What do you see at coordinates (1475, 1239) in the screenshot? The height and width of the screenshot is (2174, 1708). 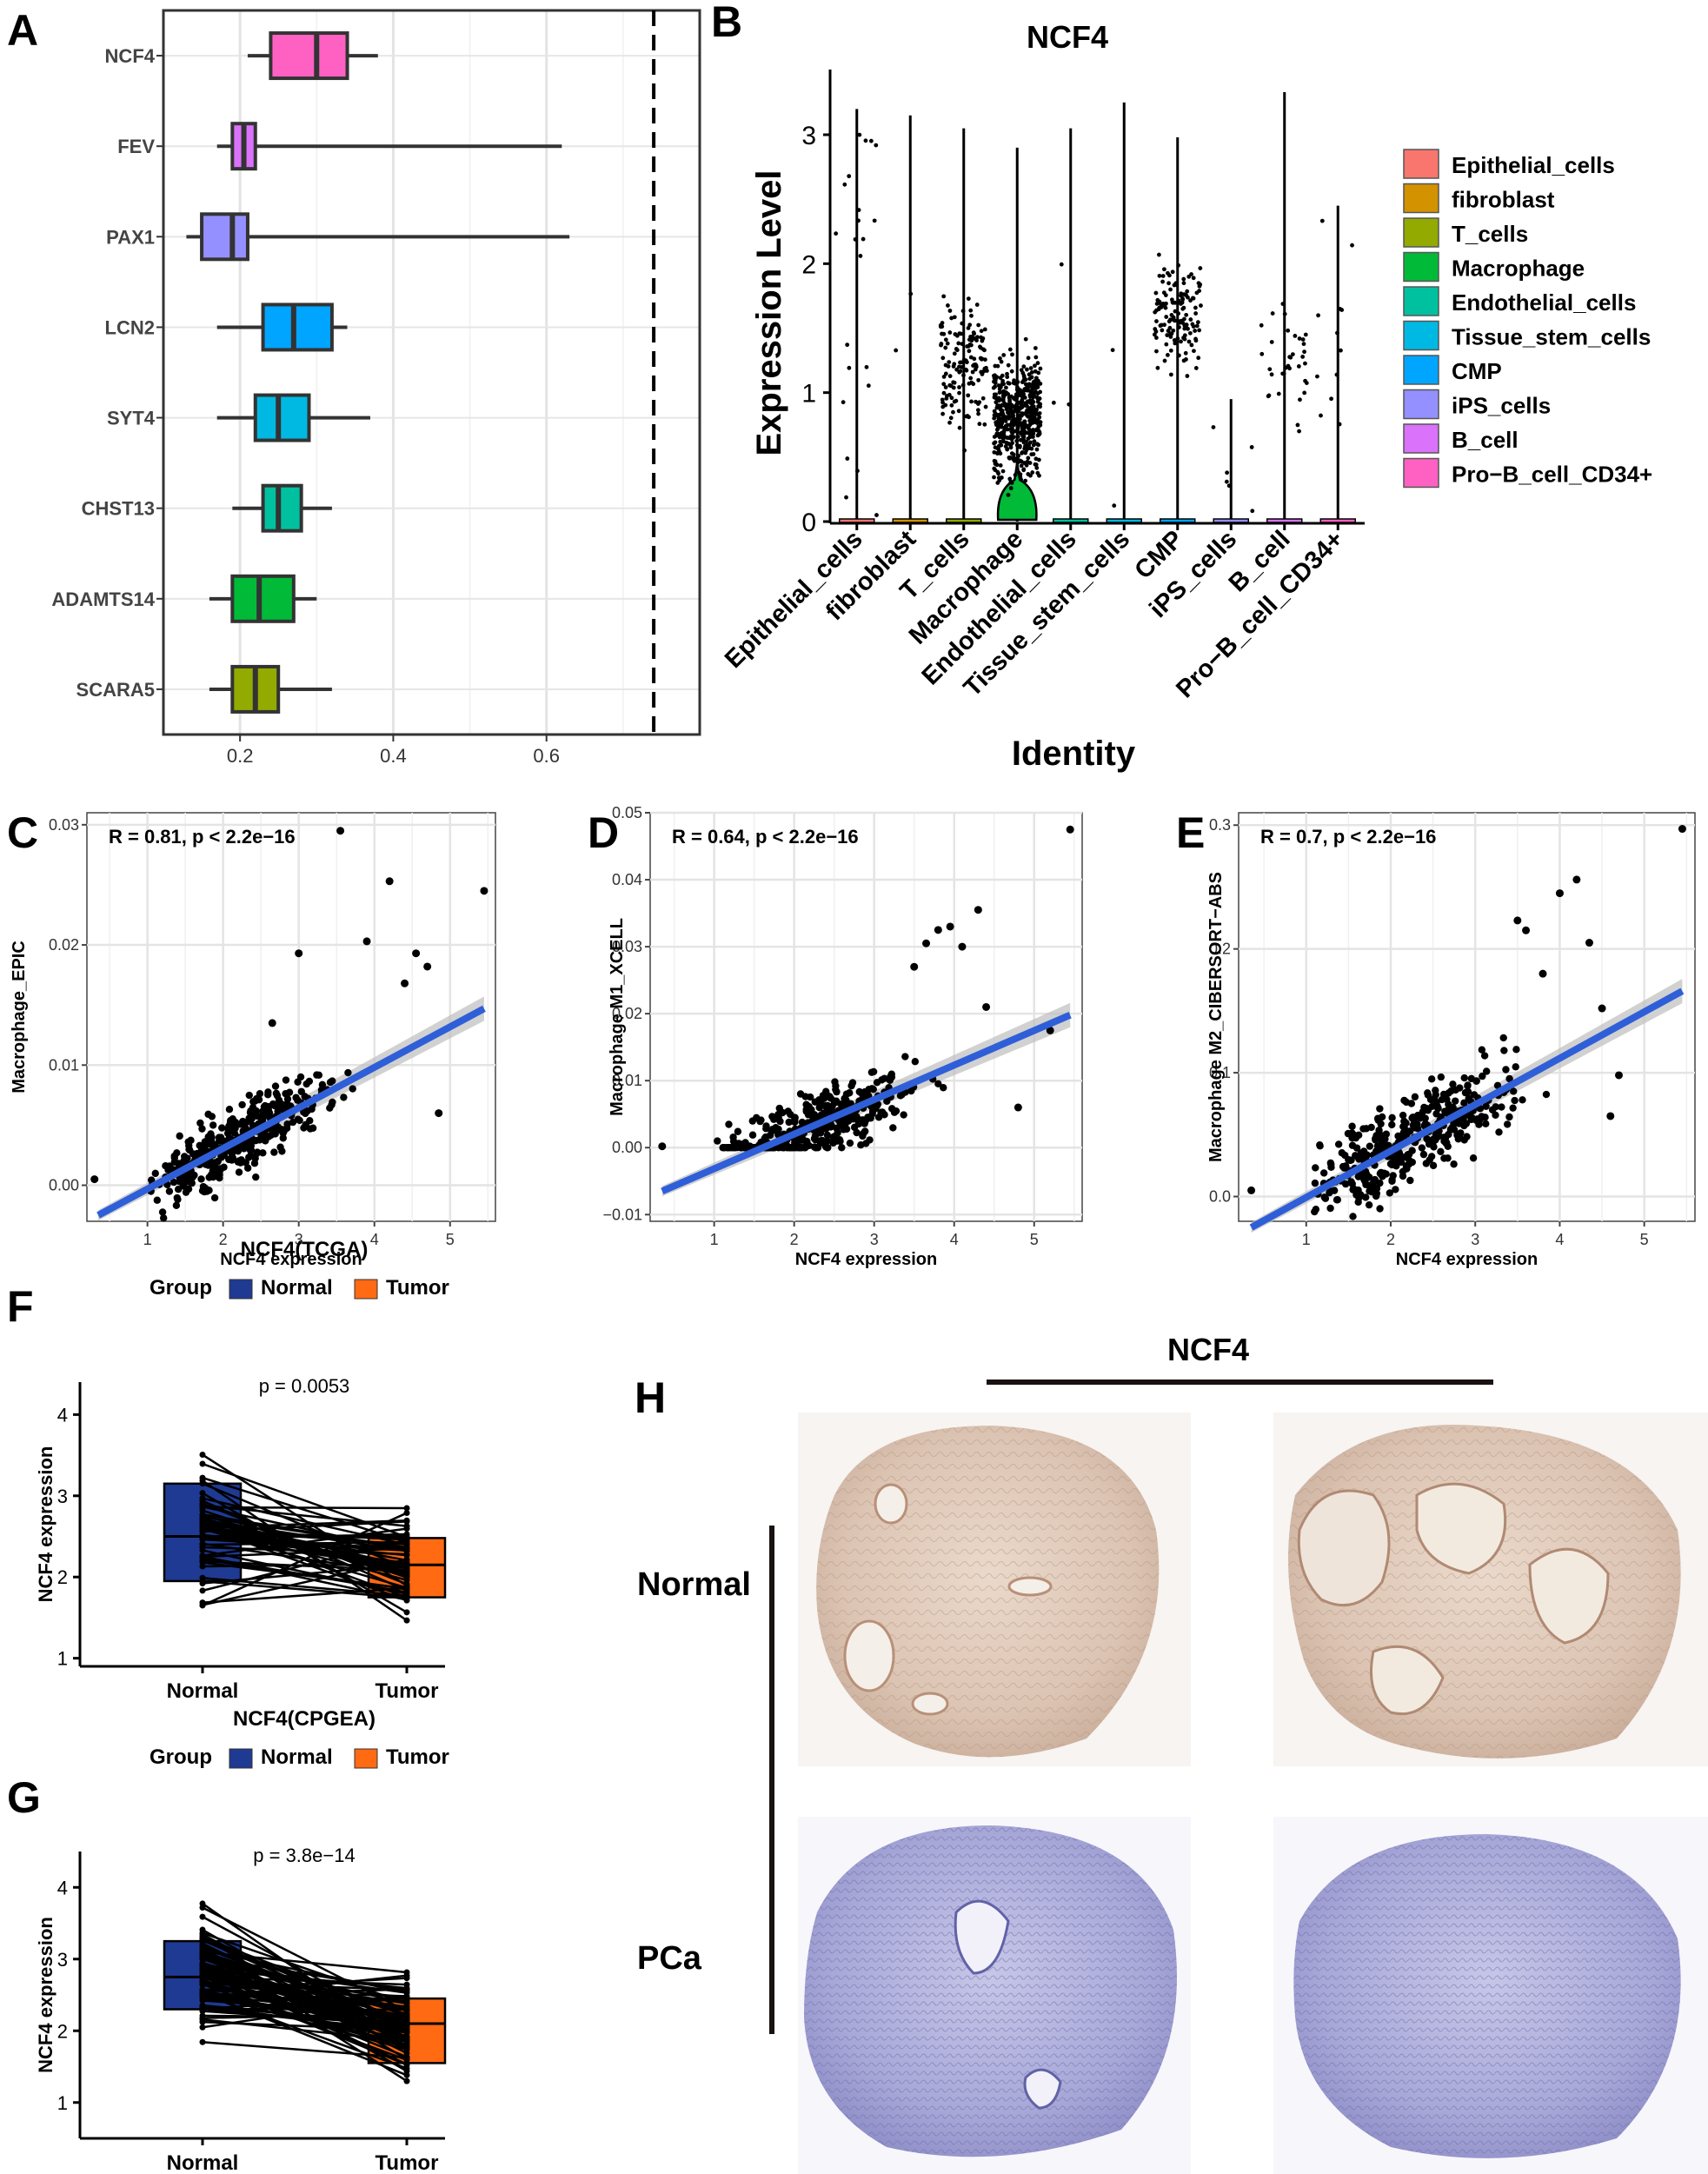 I see `x-tick-label: 3` at bounding box center [1475, 1239].